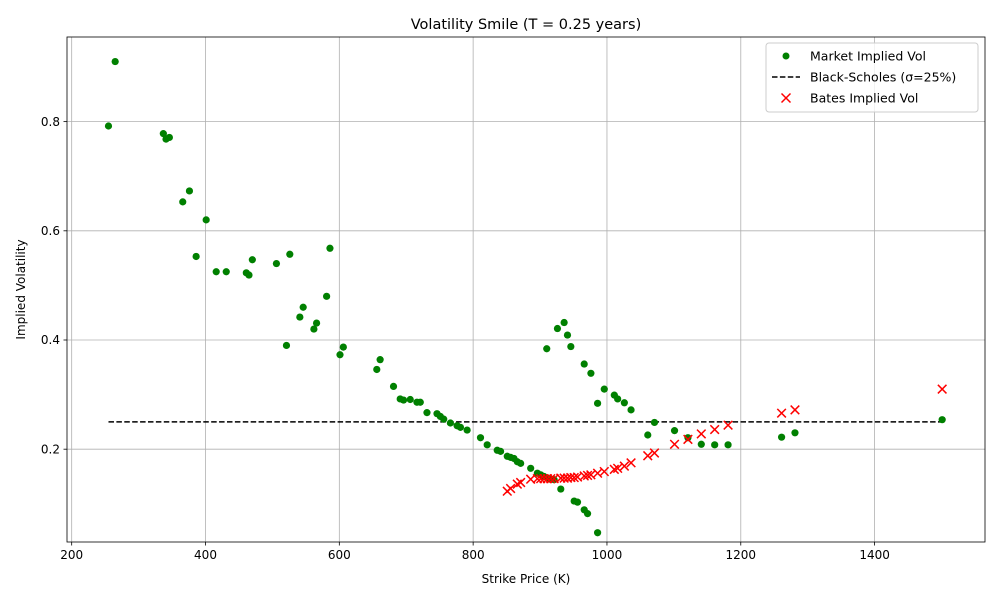 This screenshot has width=1000, height=600. What do you see at coordinates (50, 340) in the screenshot?
I see `y-tick-label: 0.4` at bounding box center [50, 340].